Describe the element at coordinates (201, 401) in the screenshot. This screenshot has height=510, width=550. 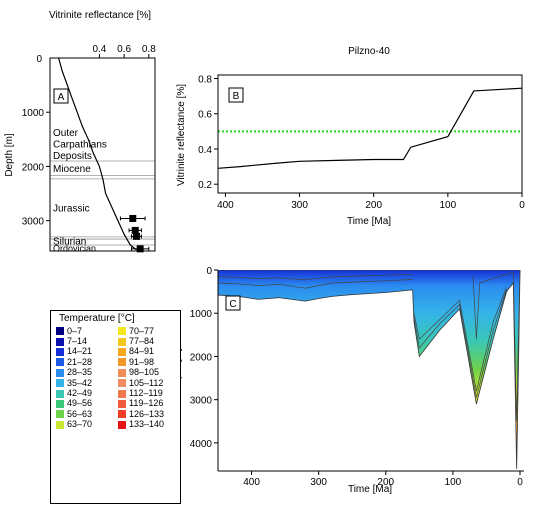
I see `panel-c-y-tick-label: 3000` at that location.